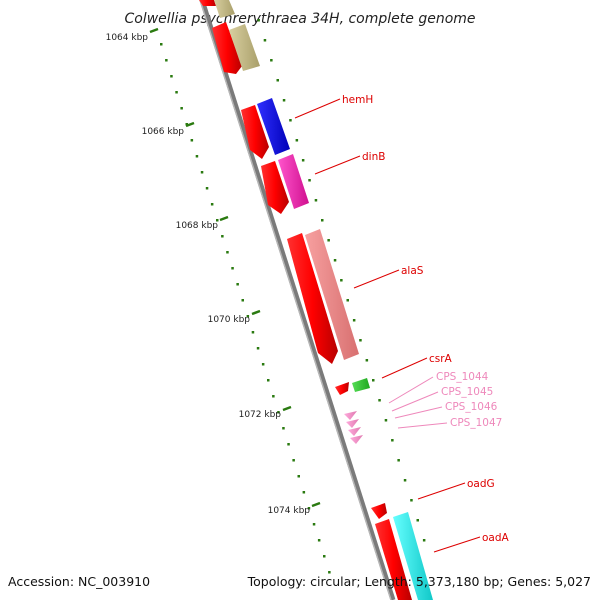 The width and height of the screenshot is (600, 600). I want to click on gene-dinB-red, so click(275, 187).